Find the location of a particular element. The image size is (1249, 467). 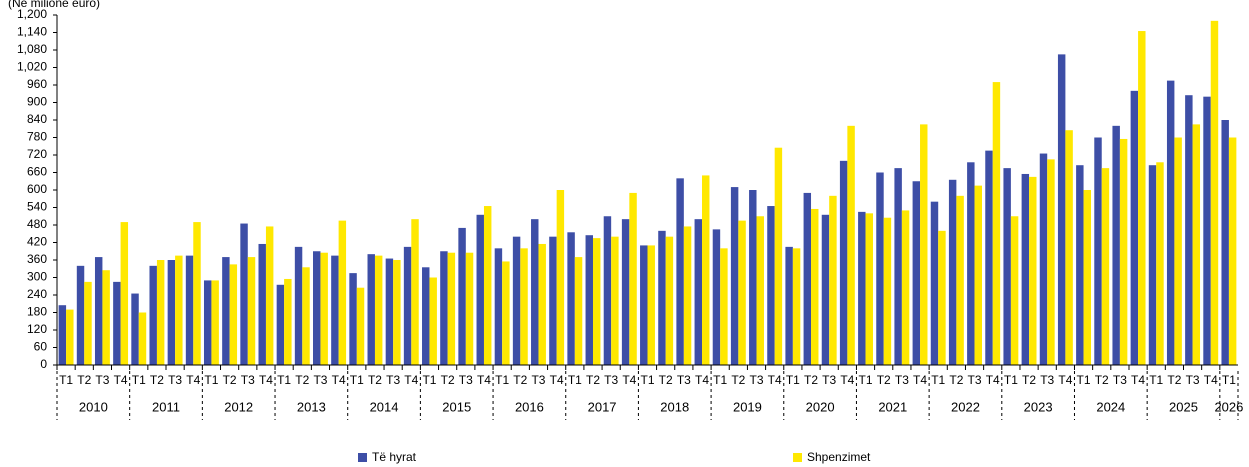

y-tick-label: 240 is located at coordinates (37, 294).